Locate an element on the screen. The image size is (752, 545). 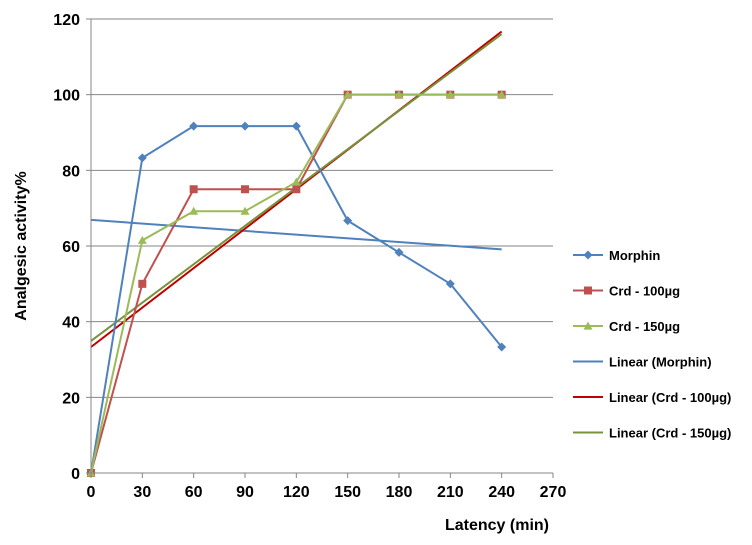
legend-label-6: Linear (Crd - 150µg) is located at coordinates (670, 433).